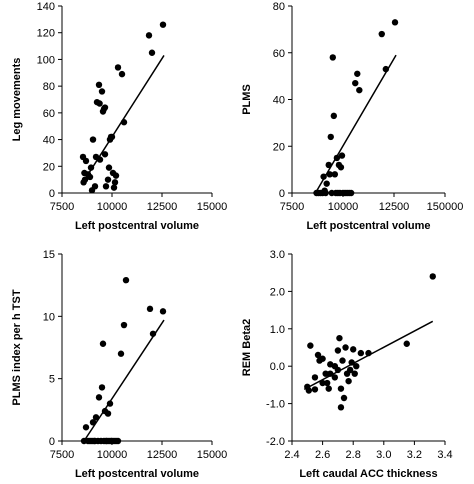 This screenshot has height=484, width=474. What do you see at coordinates (291, 455) in the screenshot?
I see `x-tick-label: 2.4` at bounding box center [291, 455].